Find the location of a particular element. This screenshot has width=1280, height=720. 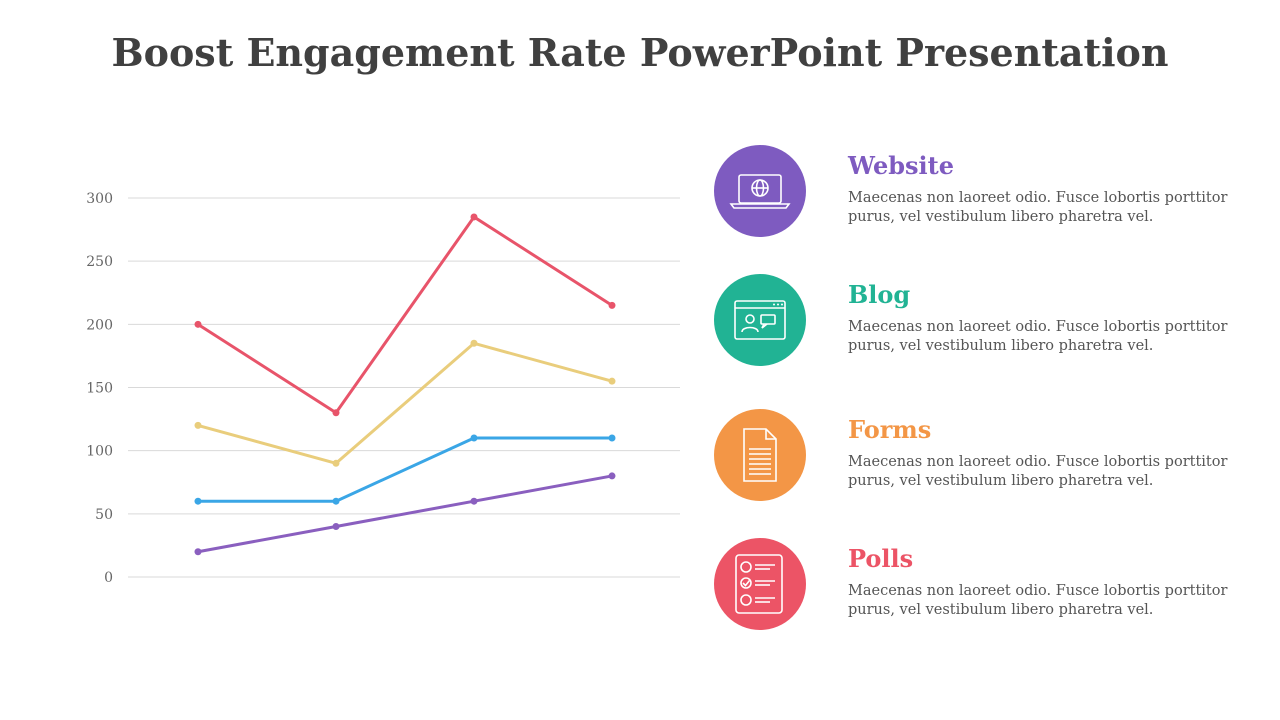

item-title-forms: Forms is located at coordinates (890, 429).